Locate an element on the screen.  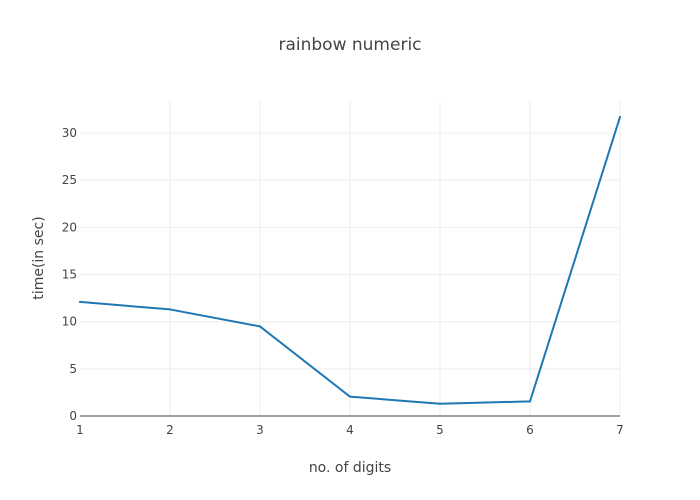
y-tick-label: 15 is located at coordinates (69, 275).